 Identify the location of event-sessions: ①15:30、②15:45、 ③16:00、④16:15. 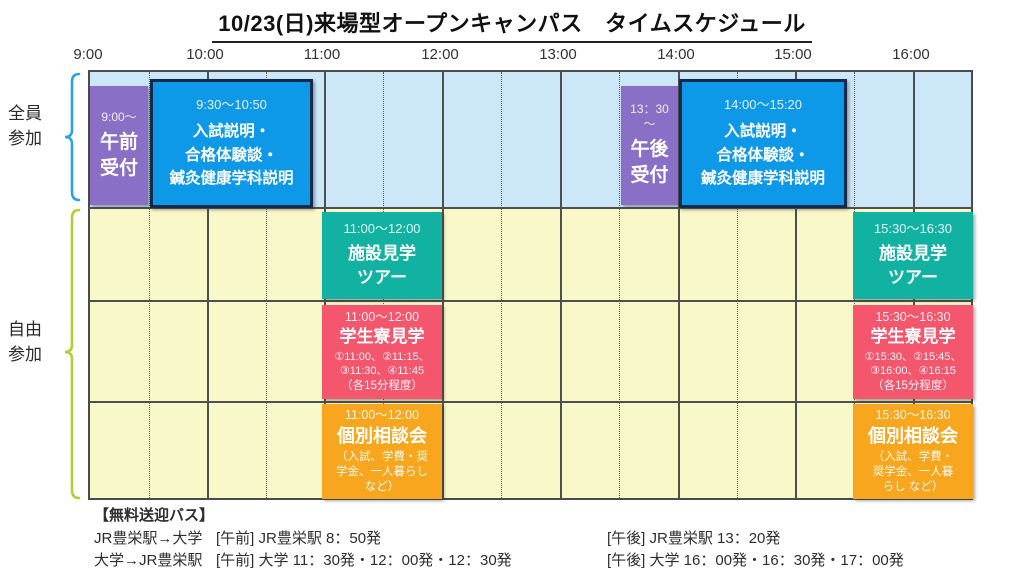
(913, 363).